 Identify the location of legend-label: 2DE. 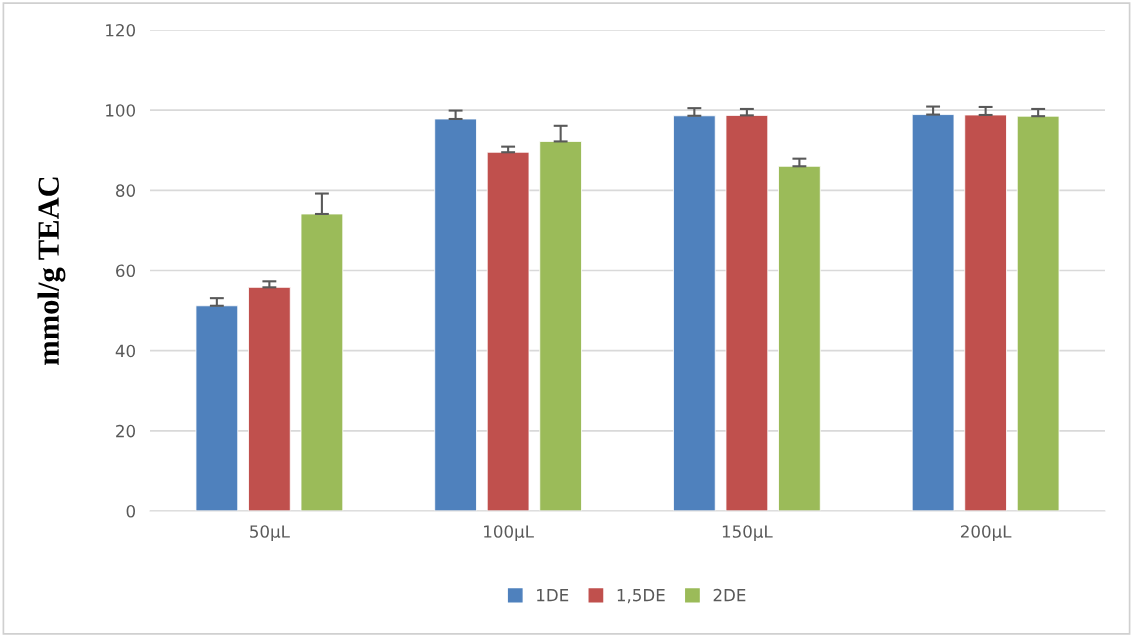
(729, 595).